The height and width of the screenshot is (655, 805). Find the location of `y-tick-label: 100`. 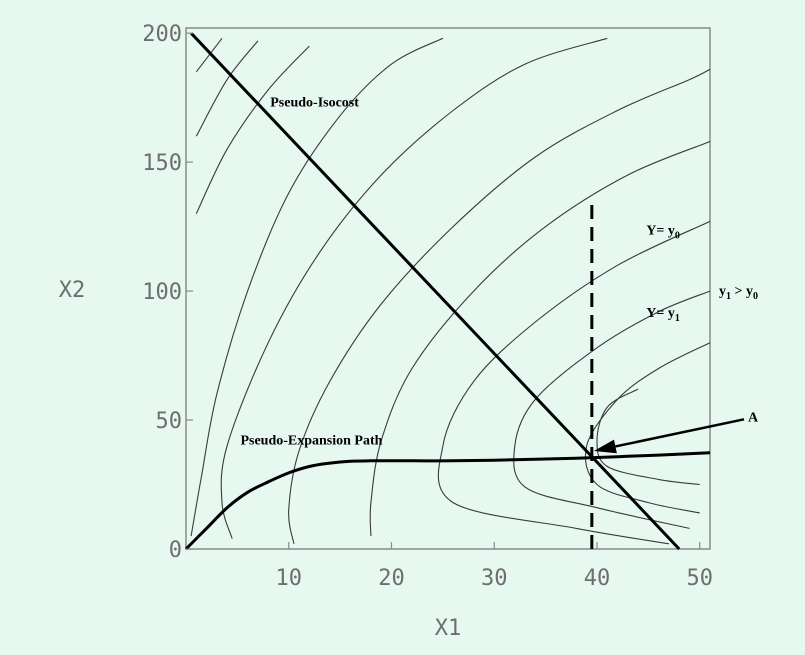

y-tick-label: 100 is located at coordinates (162, 292).